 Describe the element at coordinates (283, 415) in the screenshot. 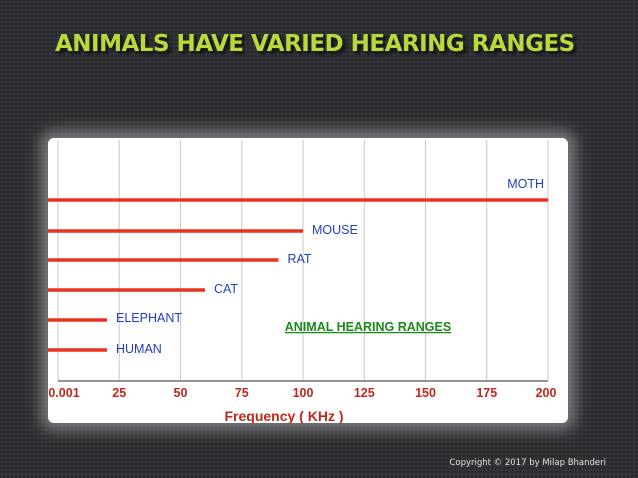

I see `x-axis-label: Frequency ( KHz )` at that location.